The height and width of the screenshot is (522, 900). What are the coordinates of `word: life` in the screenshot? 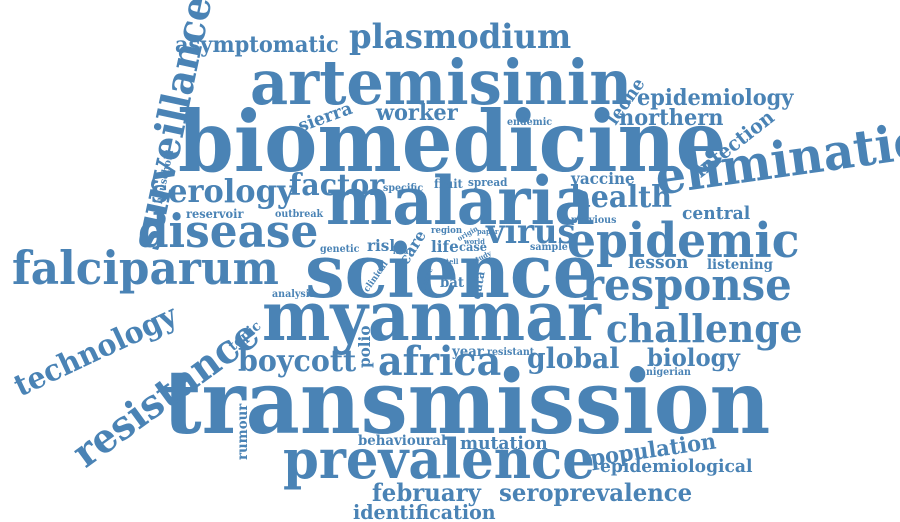 It's located at (445, 246).